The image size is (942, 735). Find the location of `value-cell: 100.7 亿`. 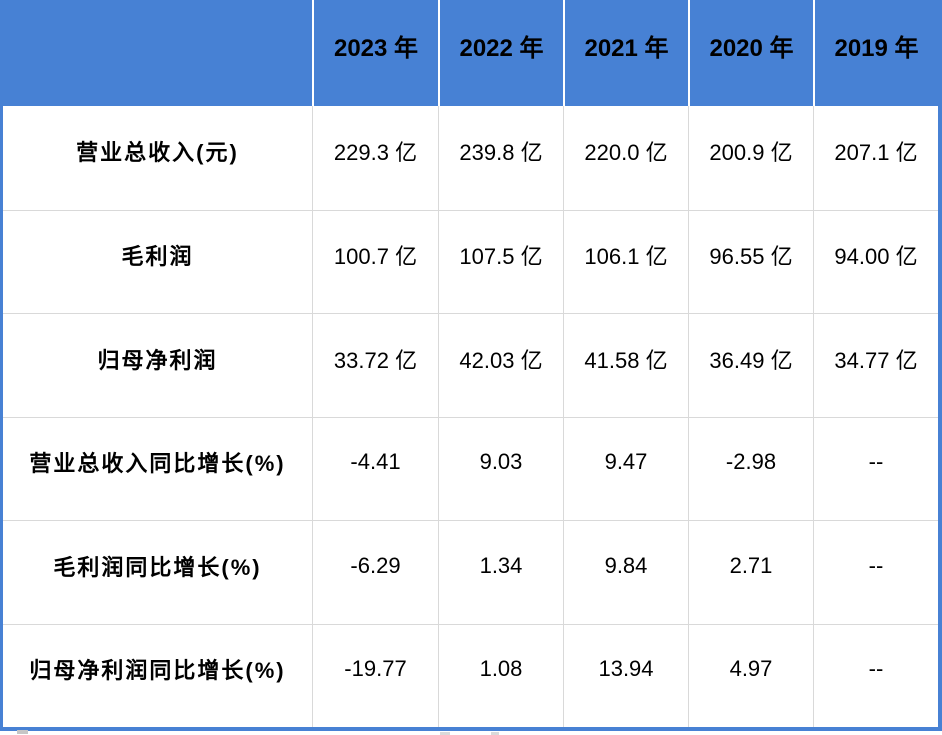

value-cell: 100.7 亿 is located at coordinates (375, 261).